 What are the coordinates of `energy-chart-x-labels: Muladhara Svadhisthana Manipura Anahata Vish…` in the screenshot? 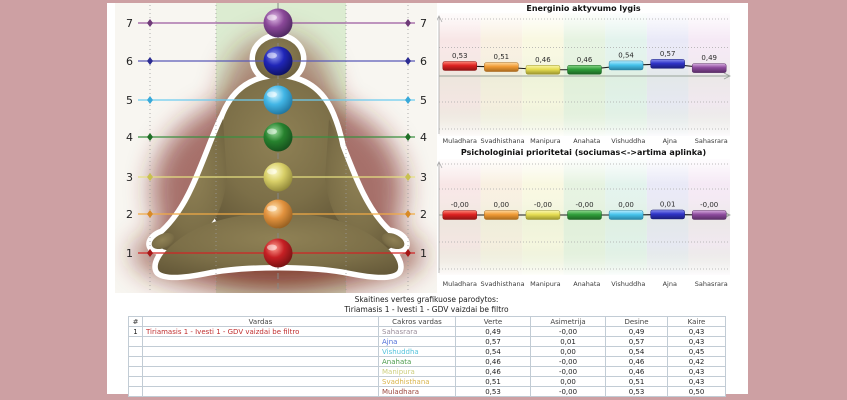 It's located at (585, 141).